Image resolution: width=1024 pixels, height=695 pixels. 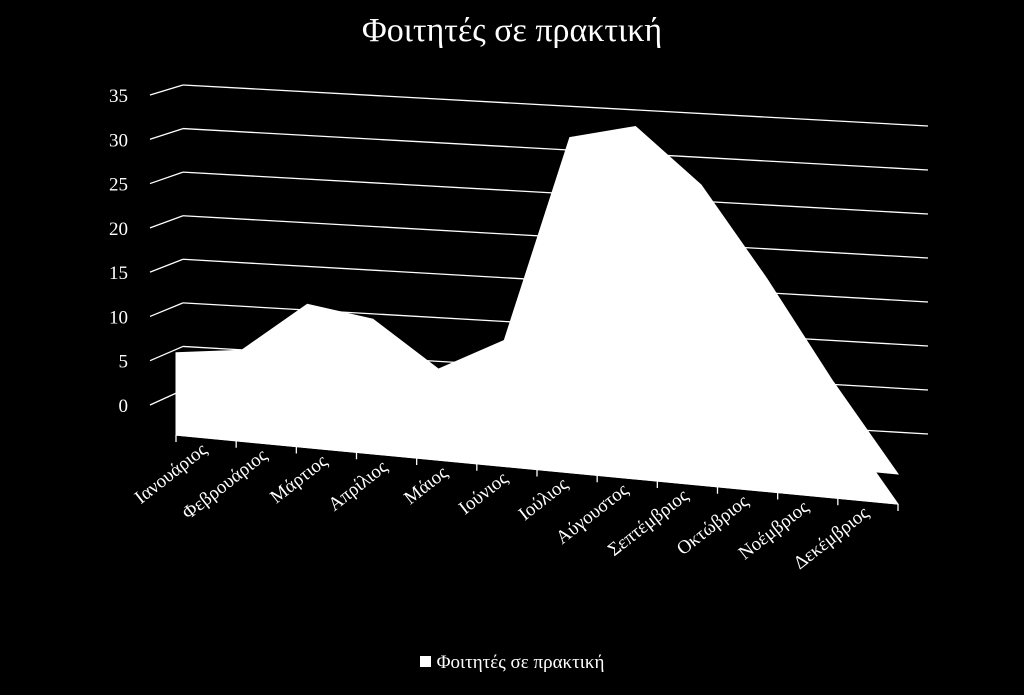 I want to click on x-tick-label: Ιούνιος, so click(x=483, y=493).